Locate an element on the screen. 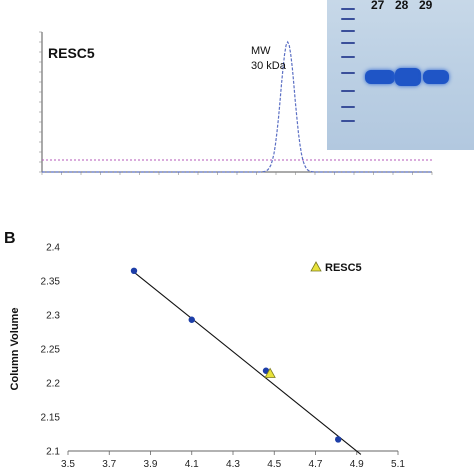 The image size is (474, 474). legend-triangle-marker is located at coordinates (316, 266).